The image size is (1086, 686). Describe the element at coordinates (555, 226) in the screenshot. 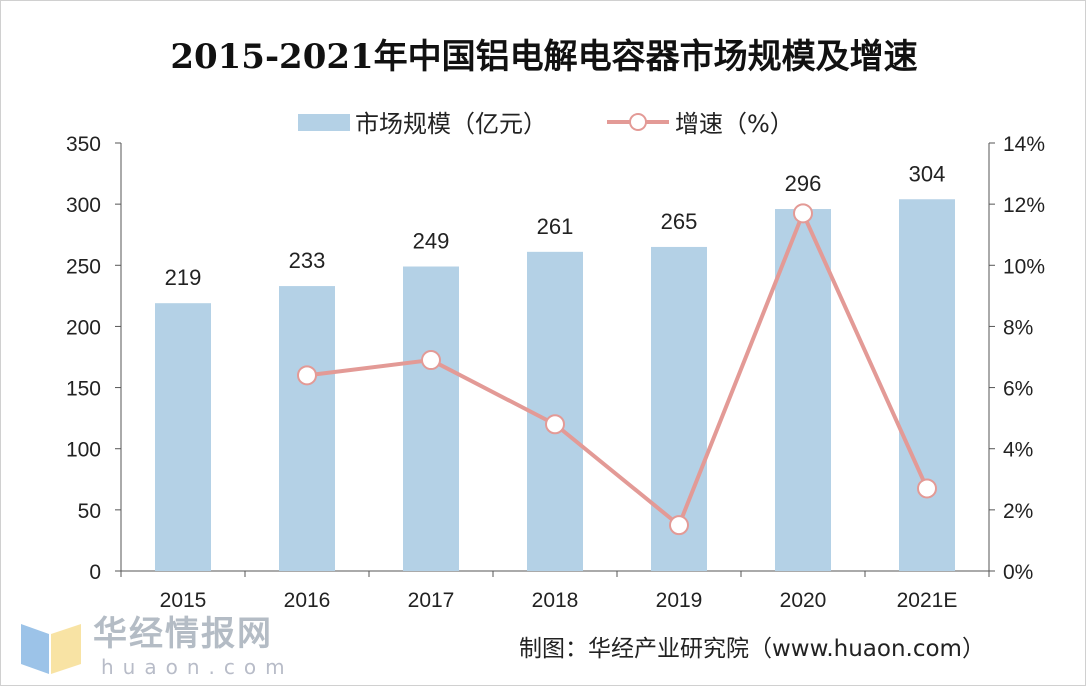

I see `bar-data-label: 261` at that location.